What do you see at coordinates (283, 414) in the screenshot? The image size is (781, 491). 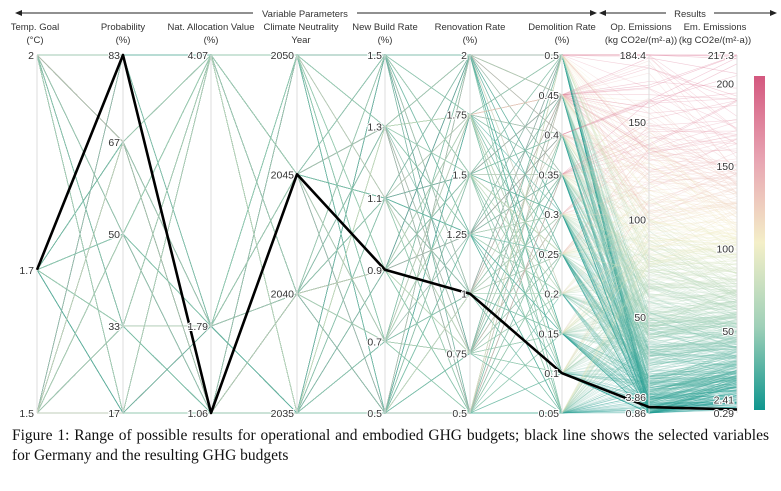 I see `tick-label: 2035` at bounding box center [283, 414].